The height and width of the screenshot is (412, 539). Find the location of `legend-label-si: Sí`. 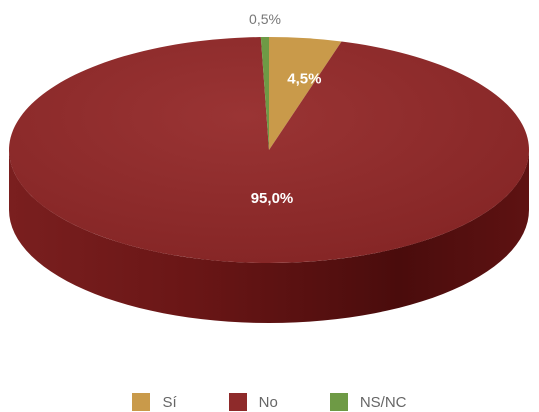

legend-label-si: Sí is located at coordinates (169, 402).